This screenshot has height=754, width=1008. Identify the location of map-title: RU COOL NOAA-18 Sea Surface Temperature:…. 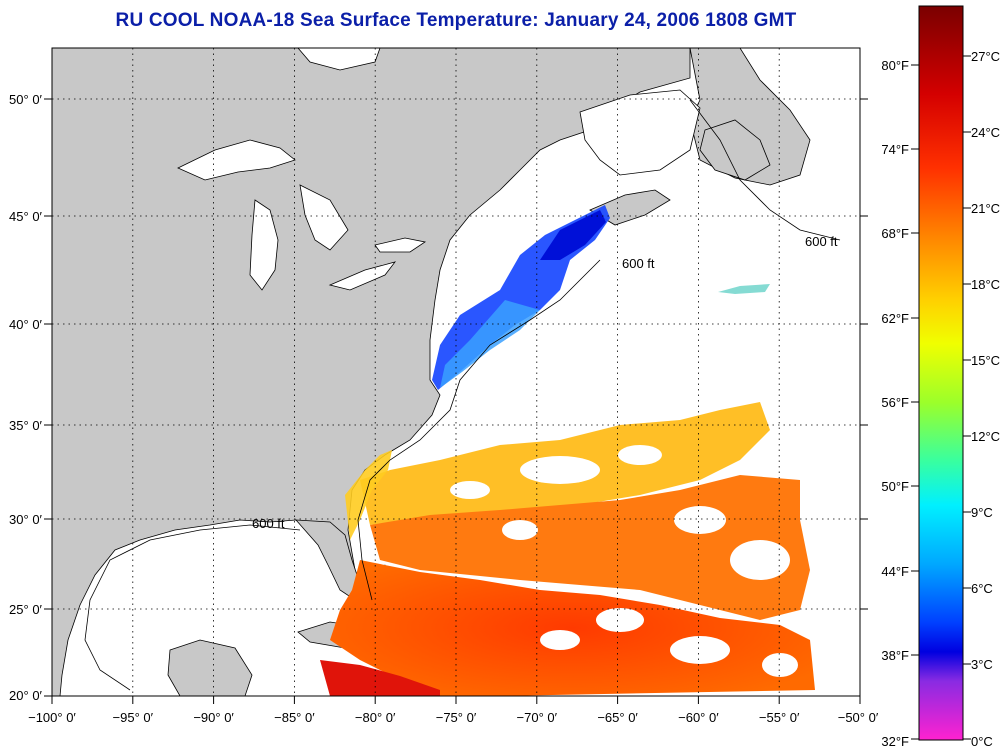
(456, 20).